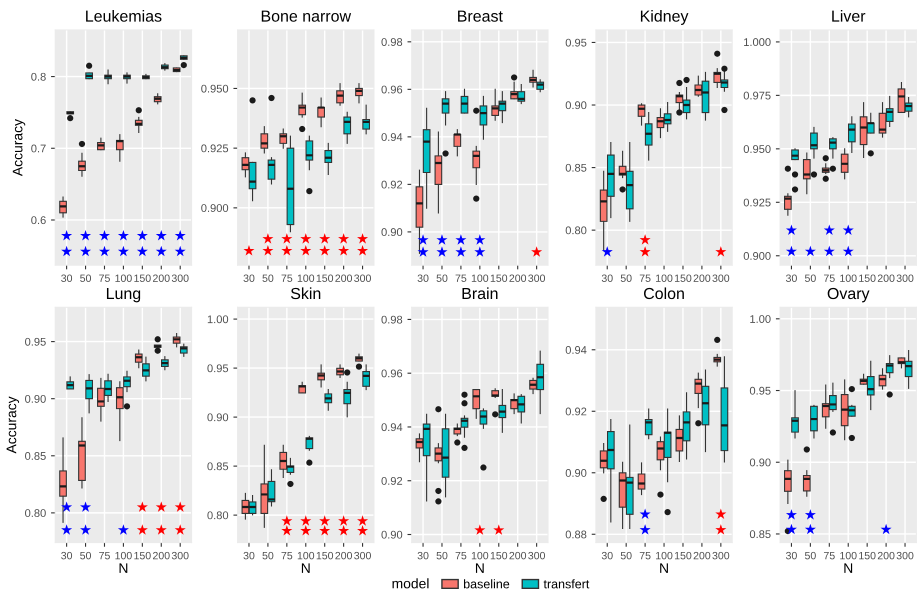 This screenshot has height=611, width=921. What do you see at coordinates (757, 96) in the screenshot?
I see `y-tick-label: 0.975` at bounding box center [757, 96].